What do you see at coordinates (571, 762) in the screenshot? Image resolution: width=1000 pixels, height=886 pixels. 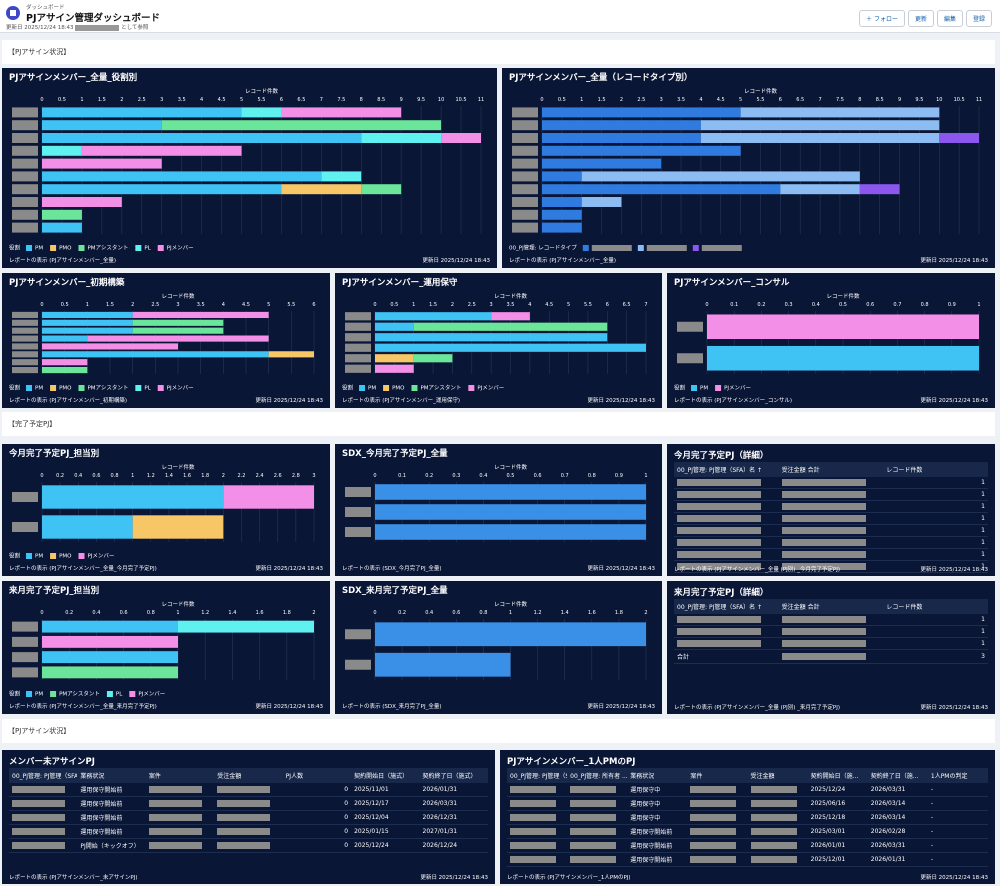 I see `table-title: PJアサインメンバー_1人PMのPJ` at bounding box center [571, 762].